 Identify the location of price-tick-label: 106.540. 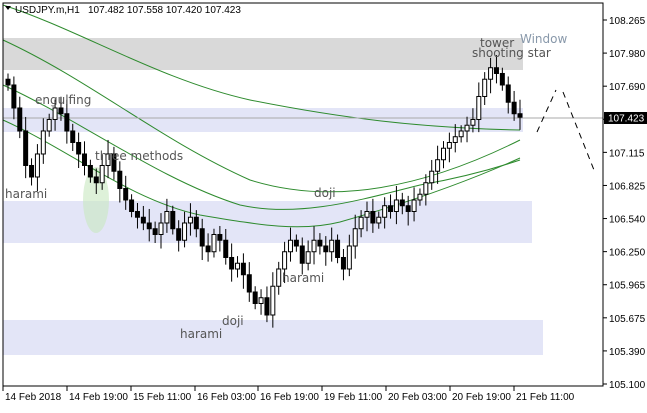
(627, 220).